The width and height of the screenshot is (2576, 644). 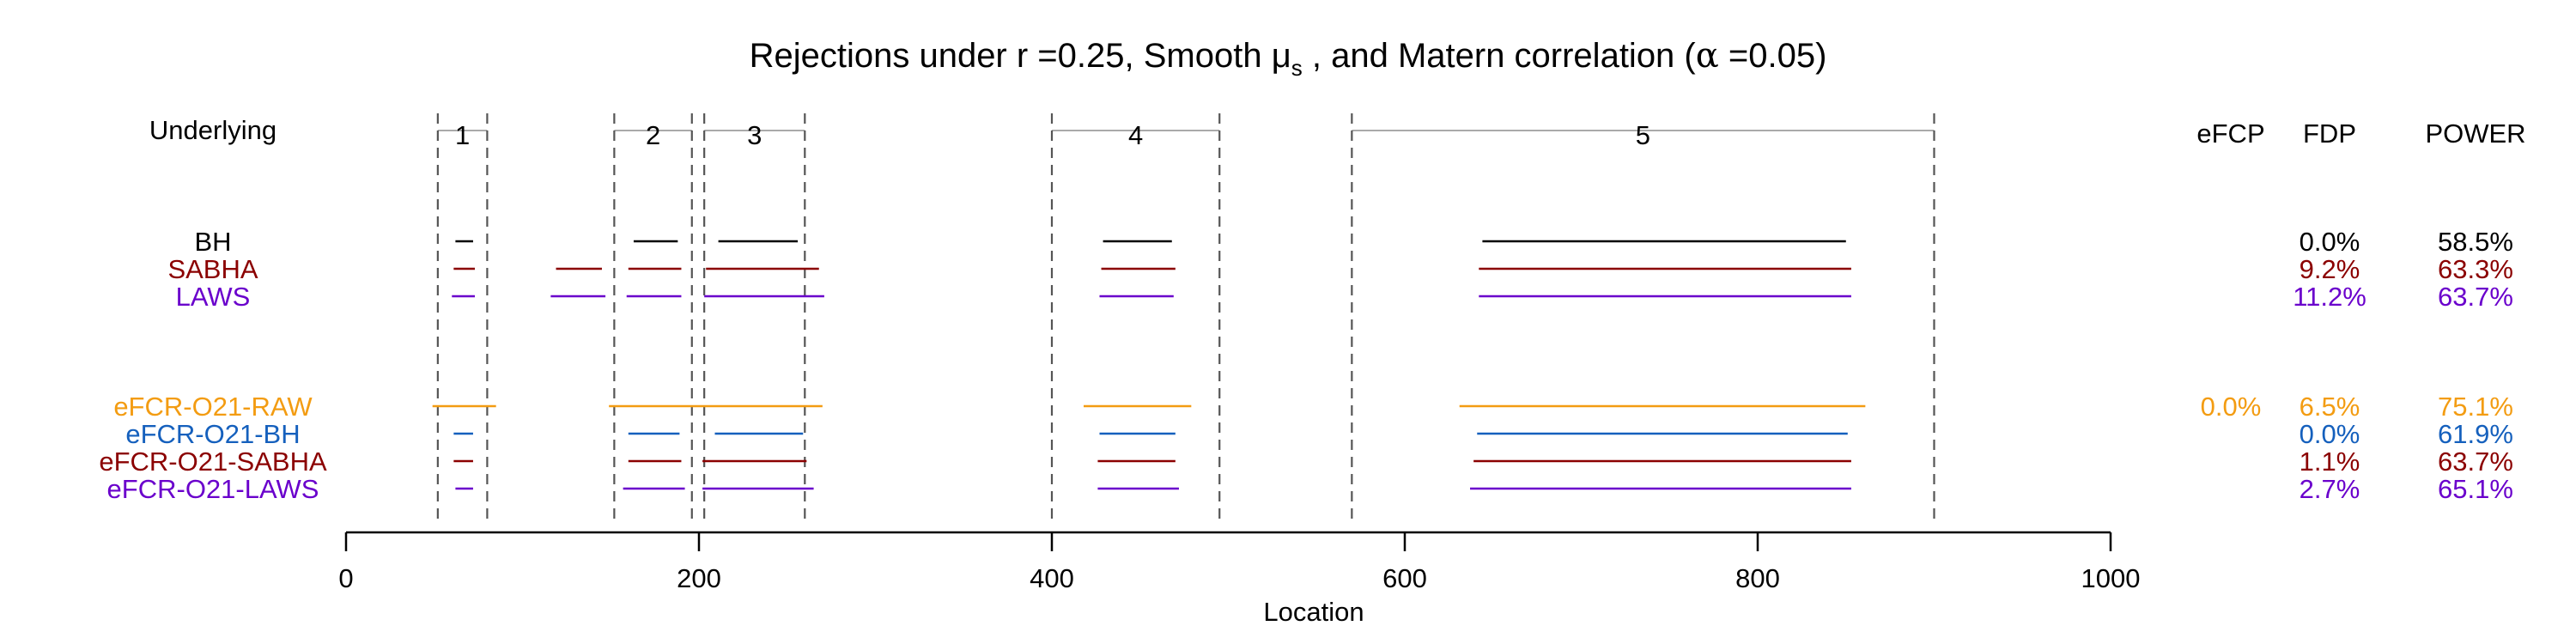 I want to click on power-value: 65.1%, so click(x=2475, y=489).